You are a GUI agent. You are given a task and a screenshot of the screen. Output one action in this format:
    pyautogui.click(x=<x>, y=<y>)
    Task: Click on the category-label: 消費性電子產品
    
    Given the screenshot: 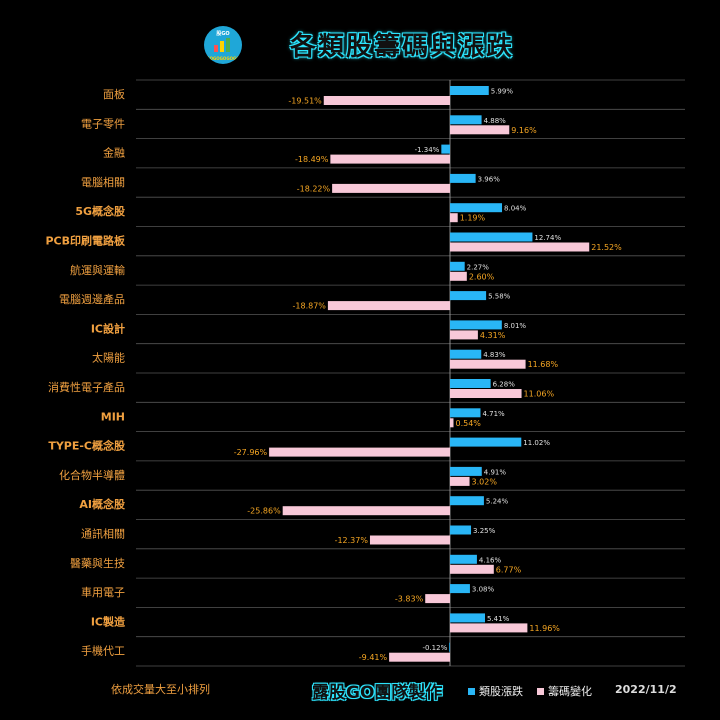 What is the action you would take?
    pyautogui.click(x=86, y=387)
    